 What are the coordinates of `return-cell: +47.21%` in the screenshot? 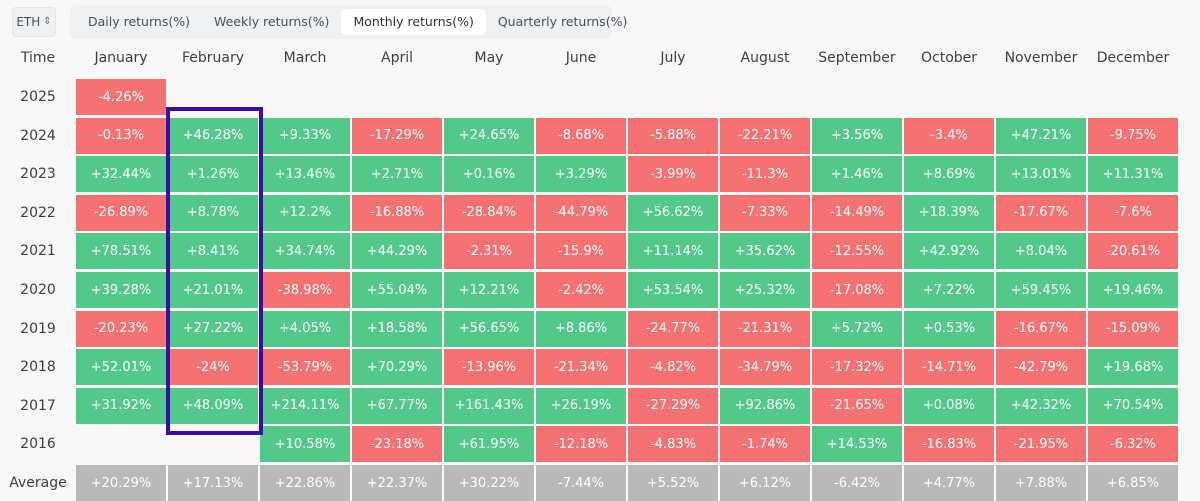 It's located at (1041, 135).